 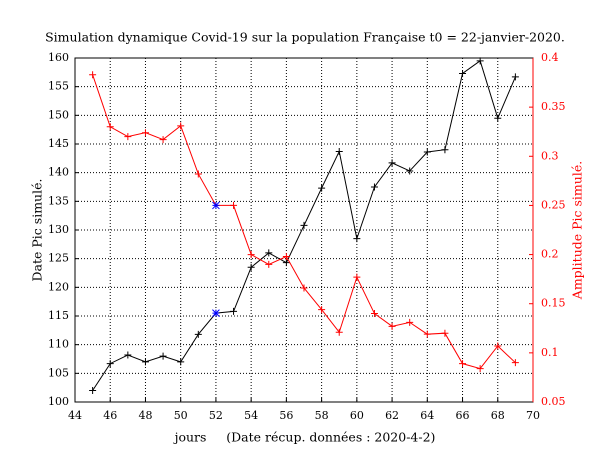 What do you see at coordinates (357, 415) in the screenshot?
I see `x-tick-label: 60` at bounding box center [357, 415].